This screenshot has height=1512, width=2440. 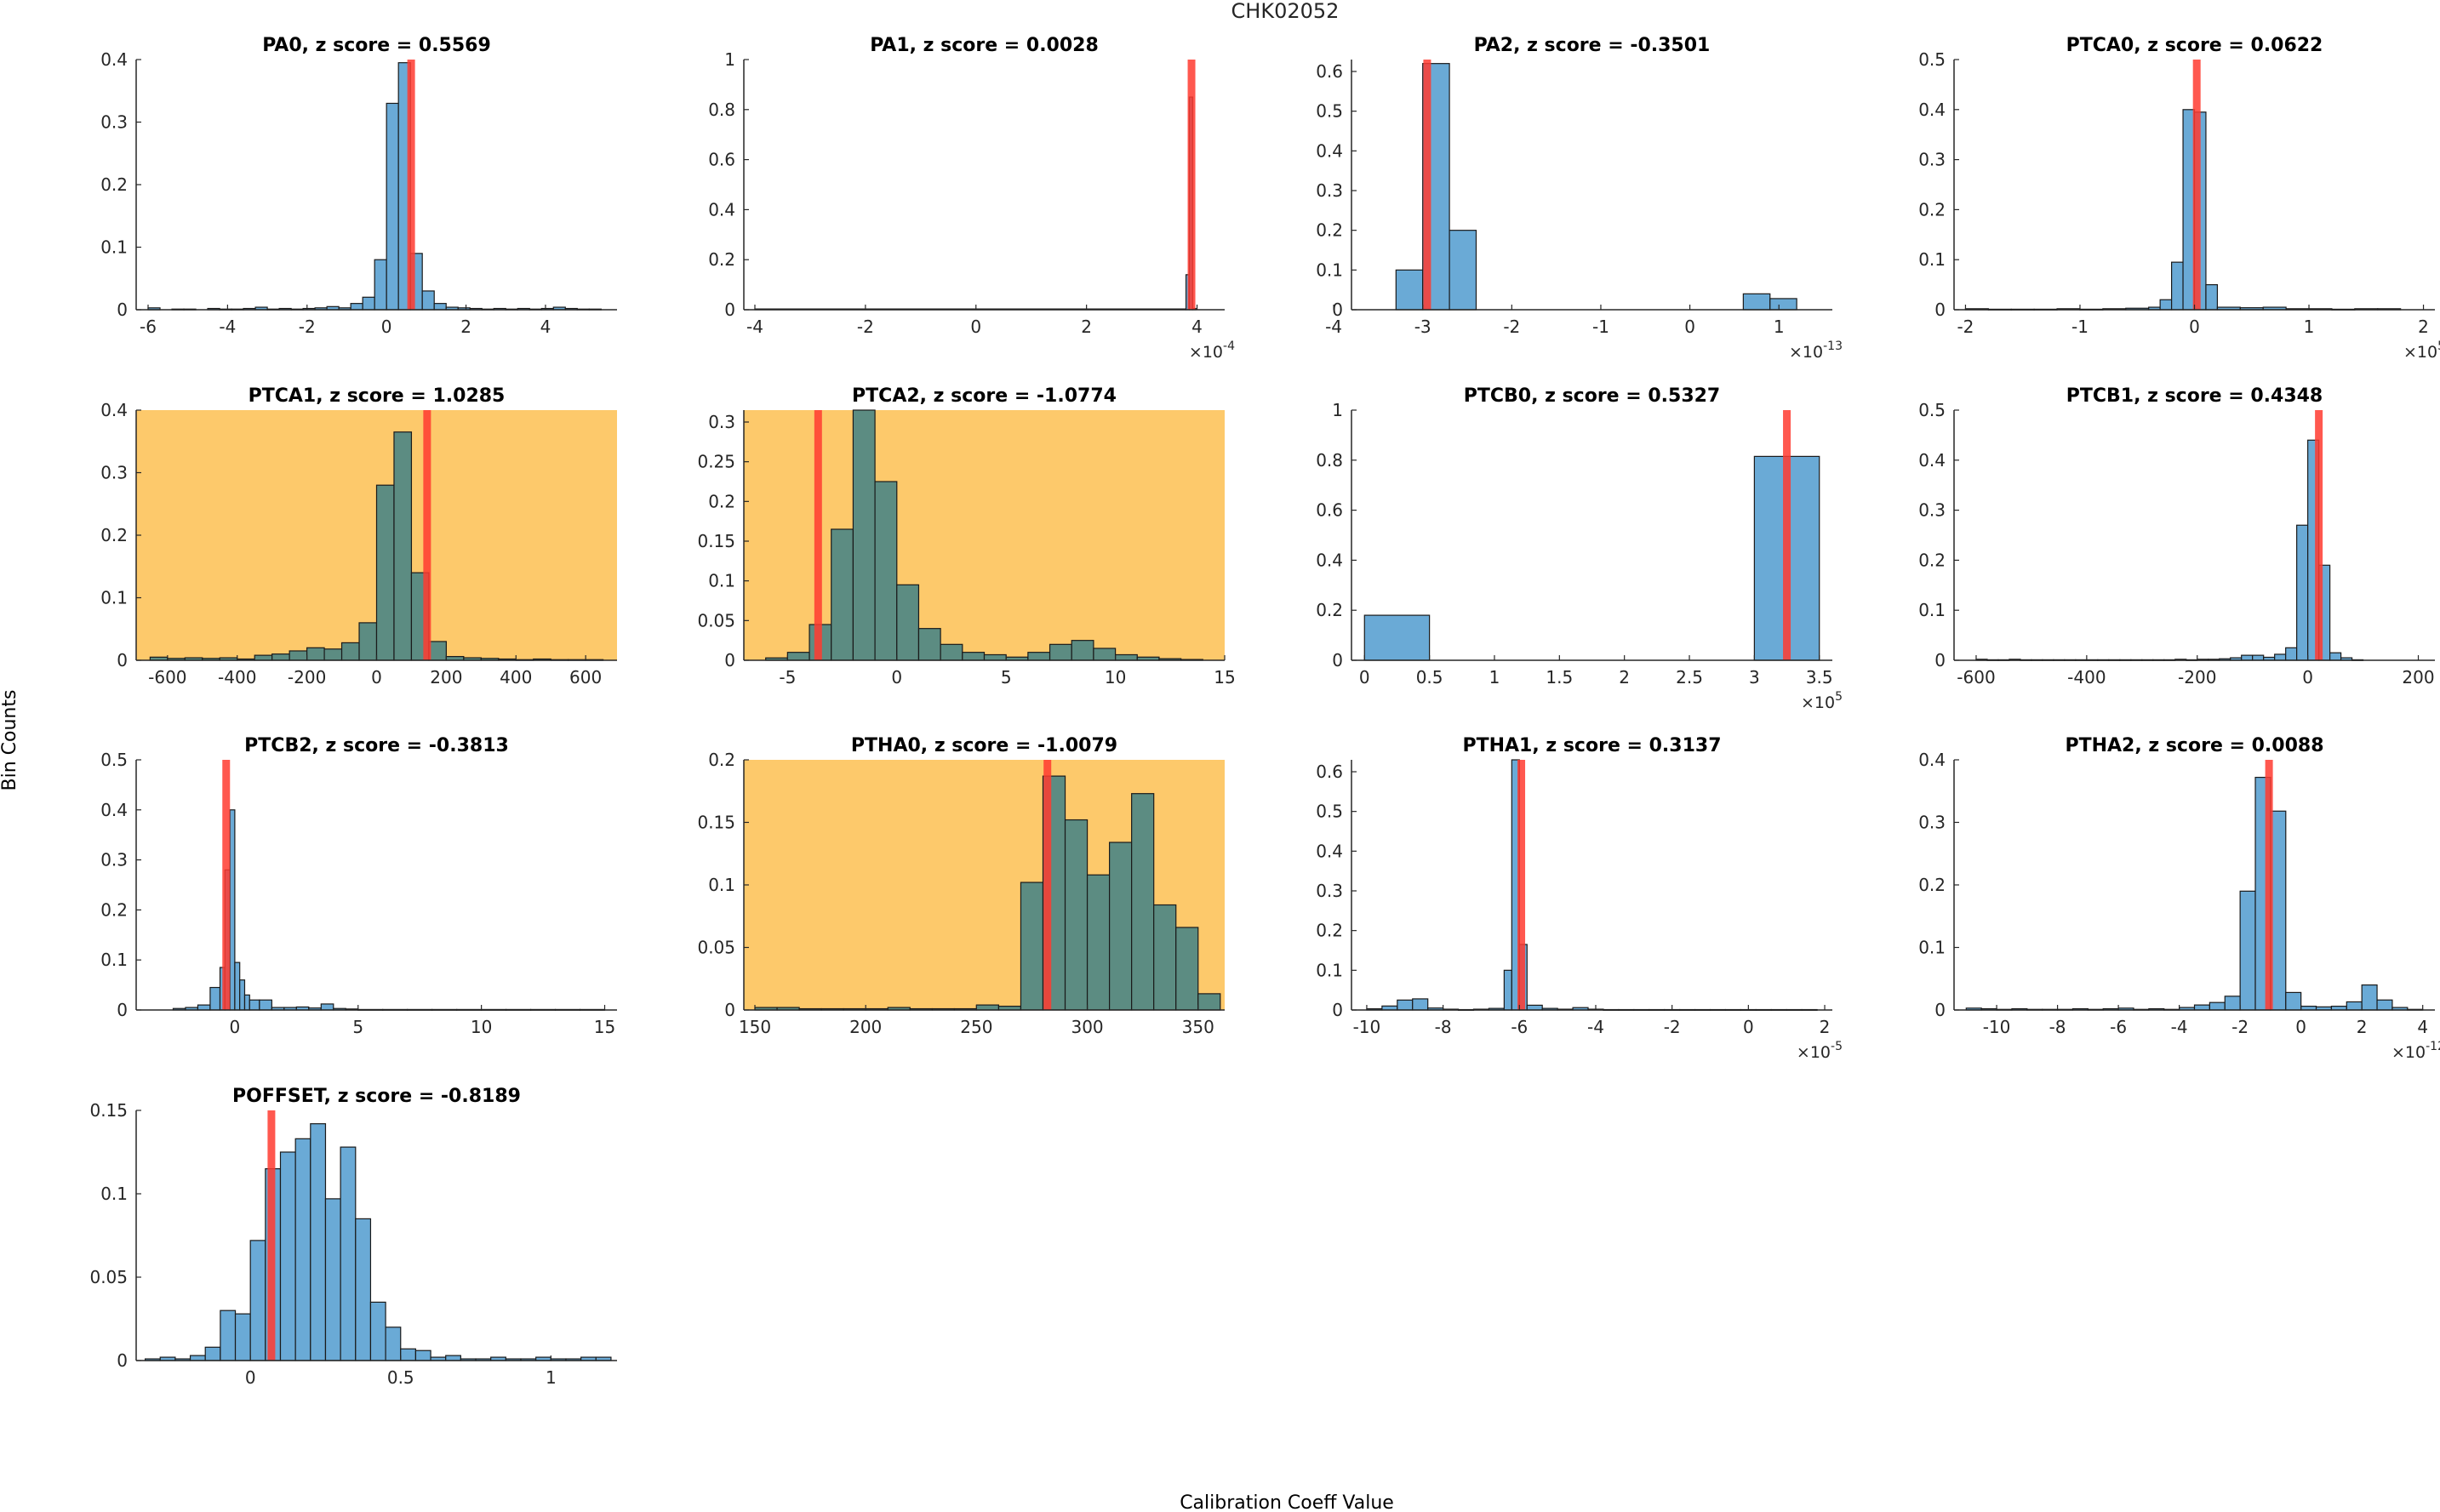 What do you see at coordinates (1690, 677) in the screenshot?
I see `x-tick-label: 2.5` at bounding box center [1690, 677].